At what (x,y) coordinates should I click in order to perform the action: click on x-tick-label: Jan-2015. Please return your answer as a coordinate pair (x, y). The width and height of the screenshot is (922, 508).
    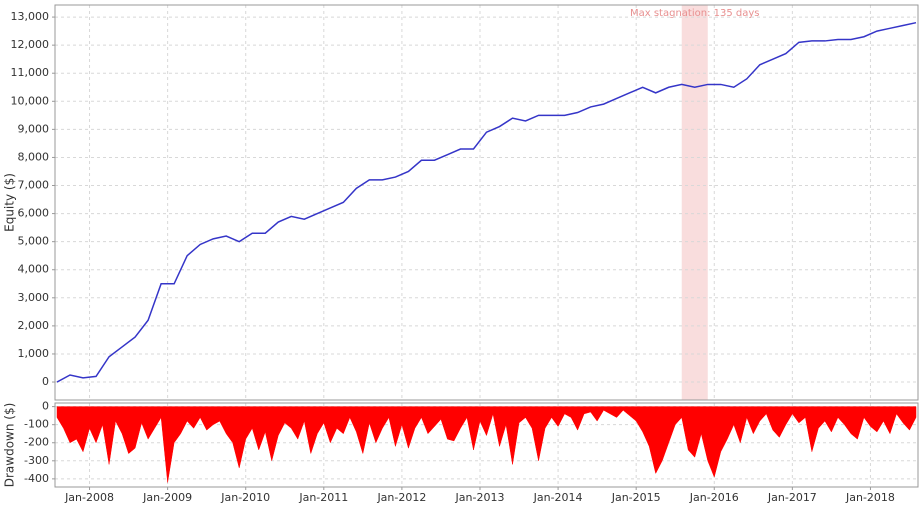
    Looking at the image, I should click on (636, 497).